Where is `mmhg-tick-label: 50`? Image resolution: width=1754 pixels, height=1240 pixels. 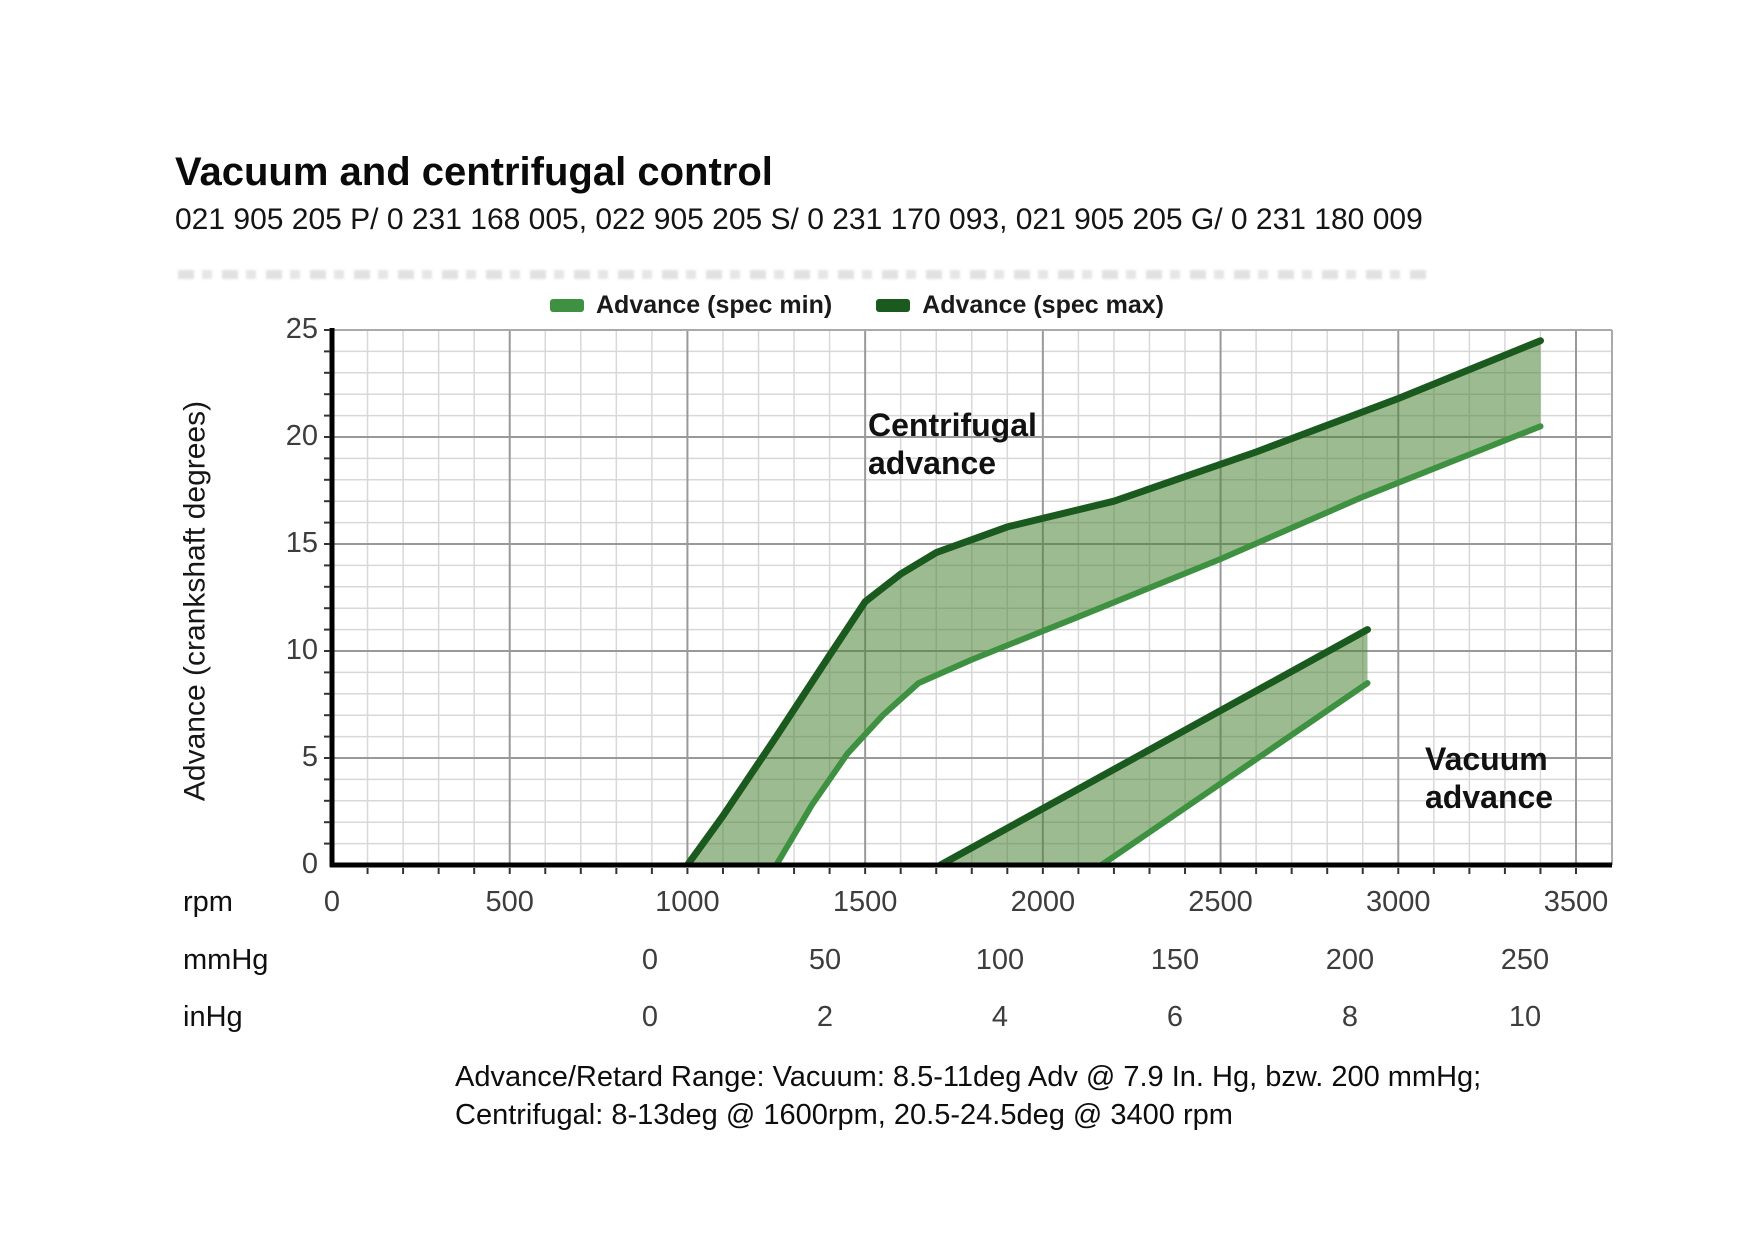 mmhg-tick-label: 50 is located at coordinates (825, 960).